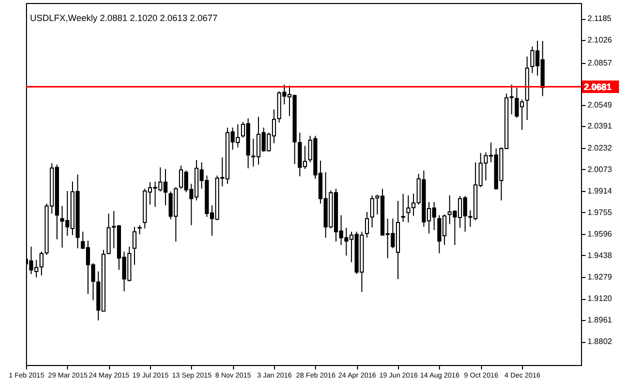  I want to click on y-tick-label: 1.9596, so click(600, 234).